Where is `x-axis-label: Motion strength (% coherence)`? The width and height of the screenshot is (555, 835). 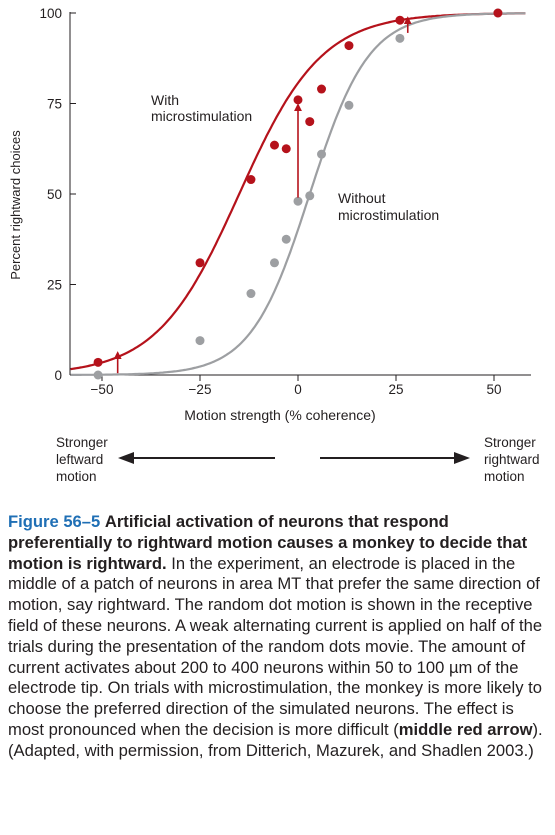 x-axis-label: Motion strength (% coherence) is located at coordinates (279, 415).